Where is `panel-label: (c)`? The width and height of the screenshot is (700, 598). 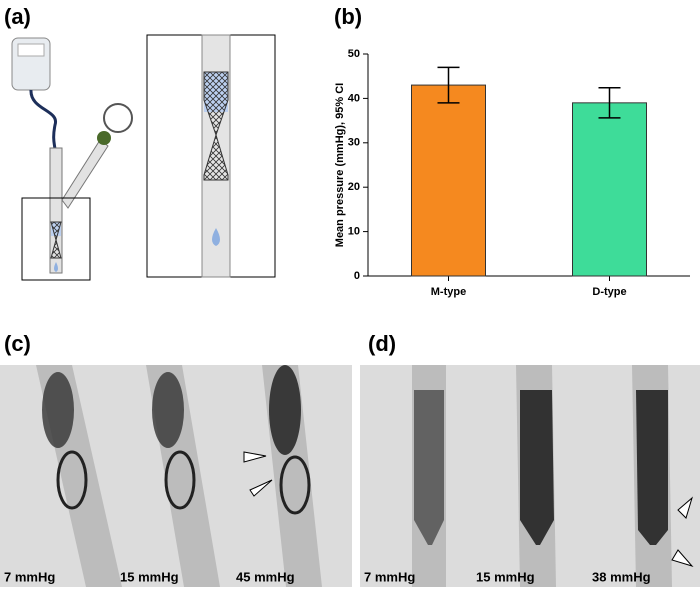 panel-label: (c) is located at coordinates (17, 343).